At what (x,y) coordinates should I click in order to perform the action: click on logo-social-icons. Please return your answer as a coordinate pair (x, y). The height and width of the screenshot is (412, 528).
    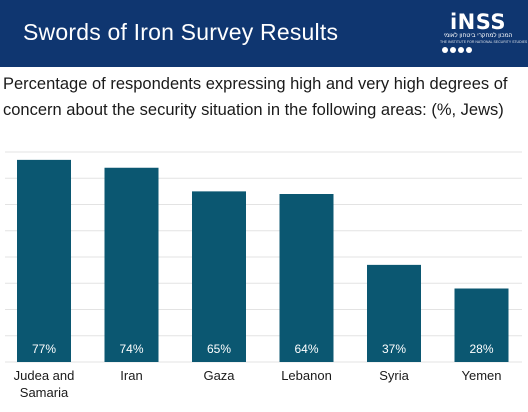
    Looking at the image, I should click on (478, 50).